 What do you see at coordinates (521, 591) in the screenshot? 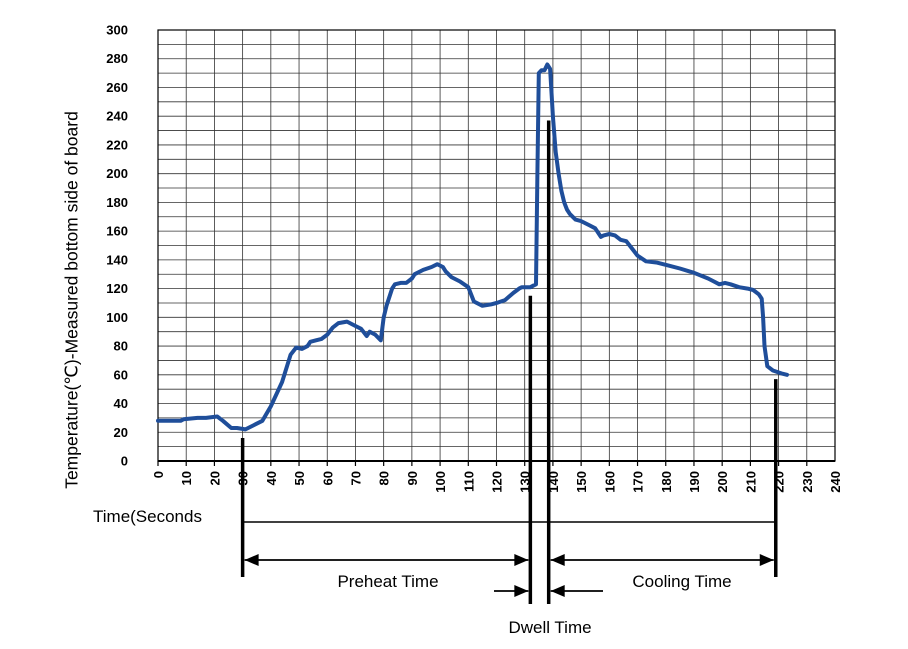
I see `dwell-arrowhead-left` at bounding box center [521, 591].